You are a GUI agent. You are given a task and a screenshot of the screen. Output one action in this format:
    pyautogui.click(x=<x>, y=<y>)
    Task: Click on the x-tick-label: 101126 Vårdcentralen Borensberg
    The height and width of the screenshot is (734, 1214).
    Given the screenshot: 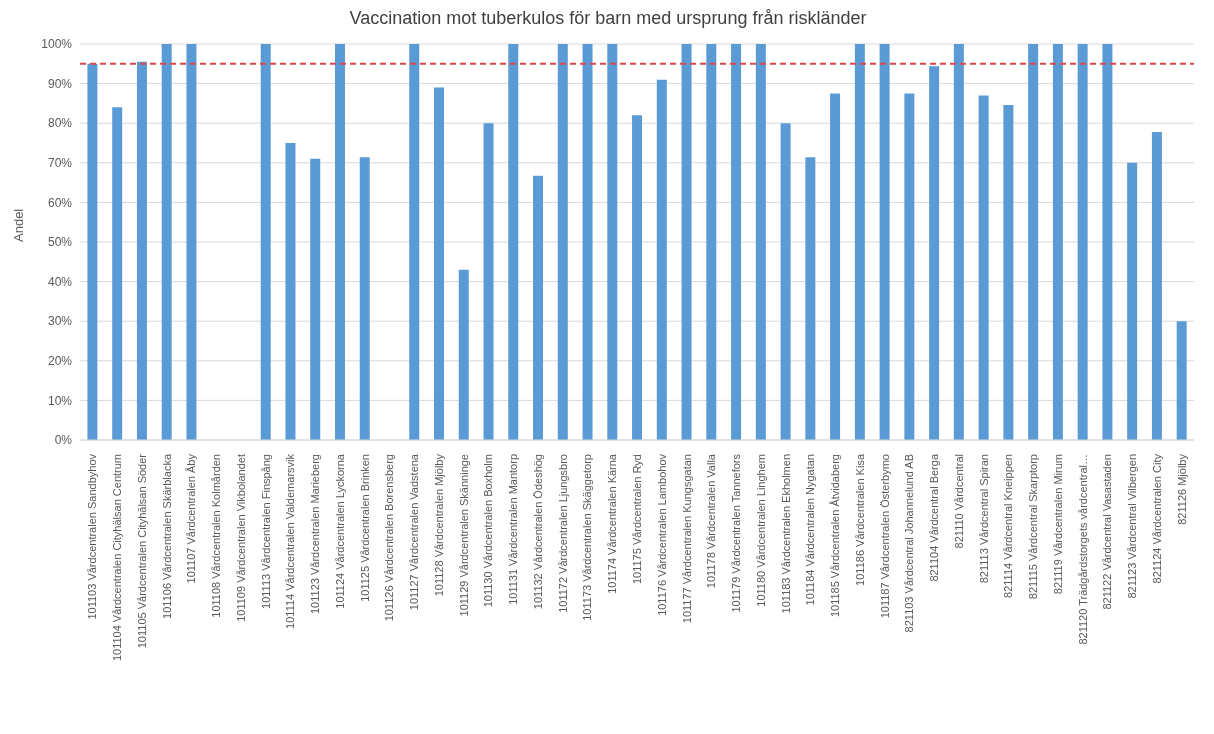 What is the action you would take?
    pyautogui.click(x=389, y=538)
    